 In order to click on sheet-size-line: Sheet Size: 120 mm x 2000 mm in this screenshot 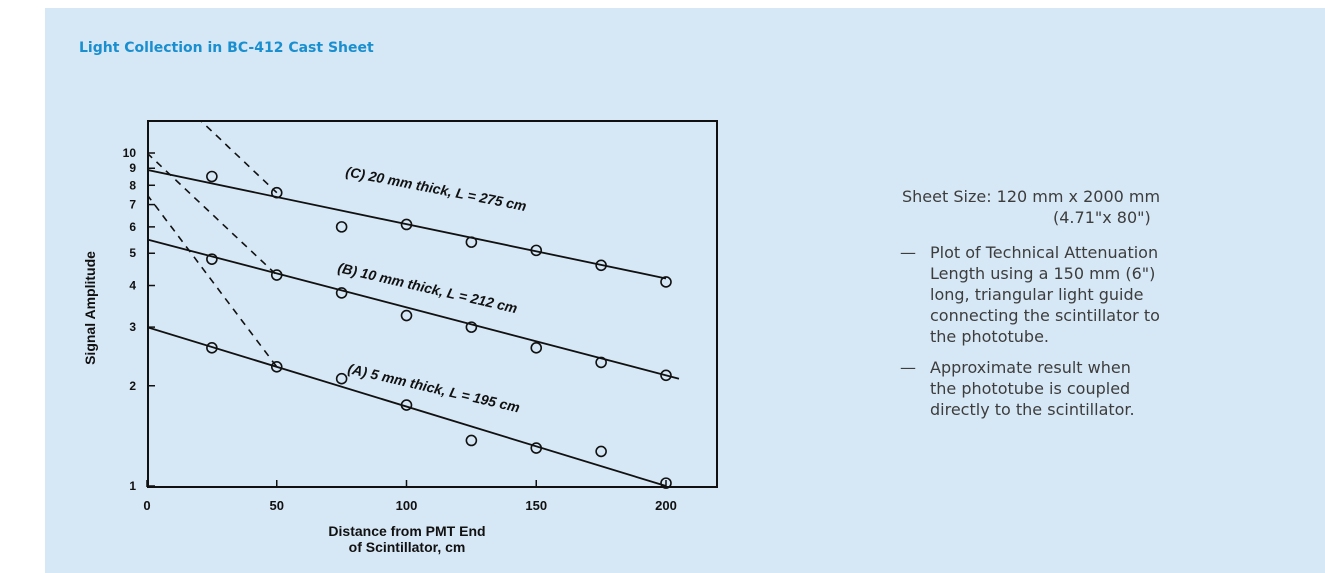, I will do `click(1111, 196)`.